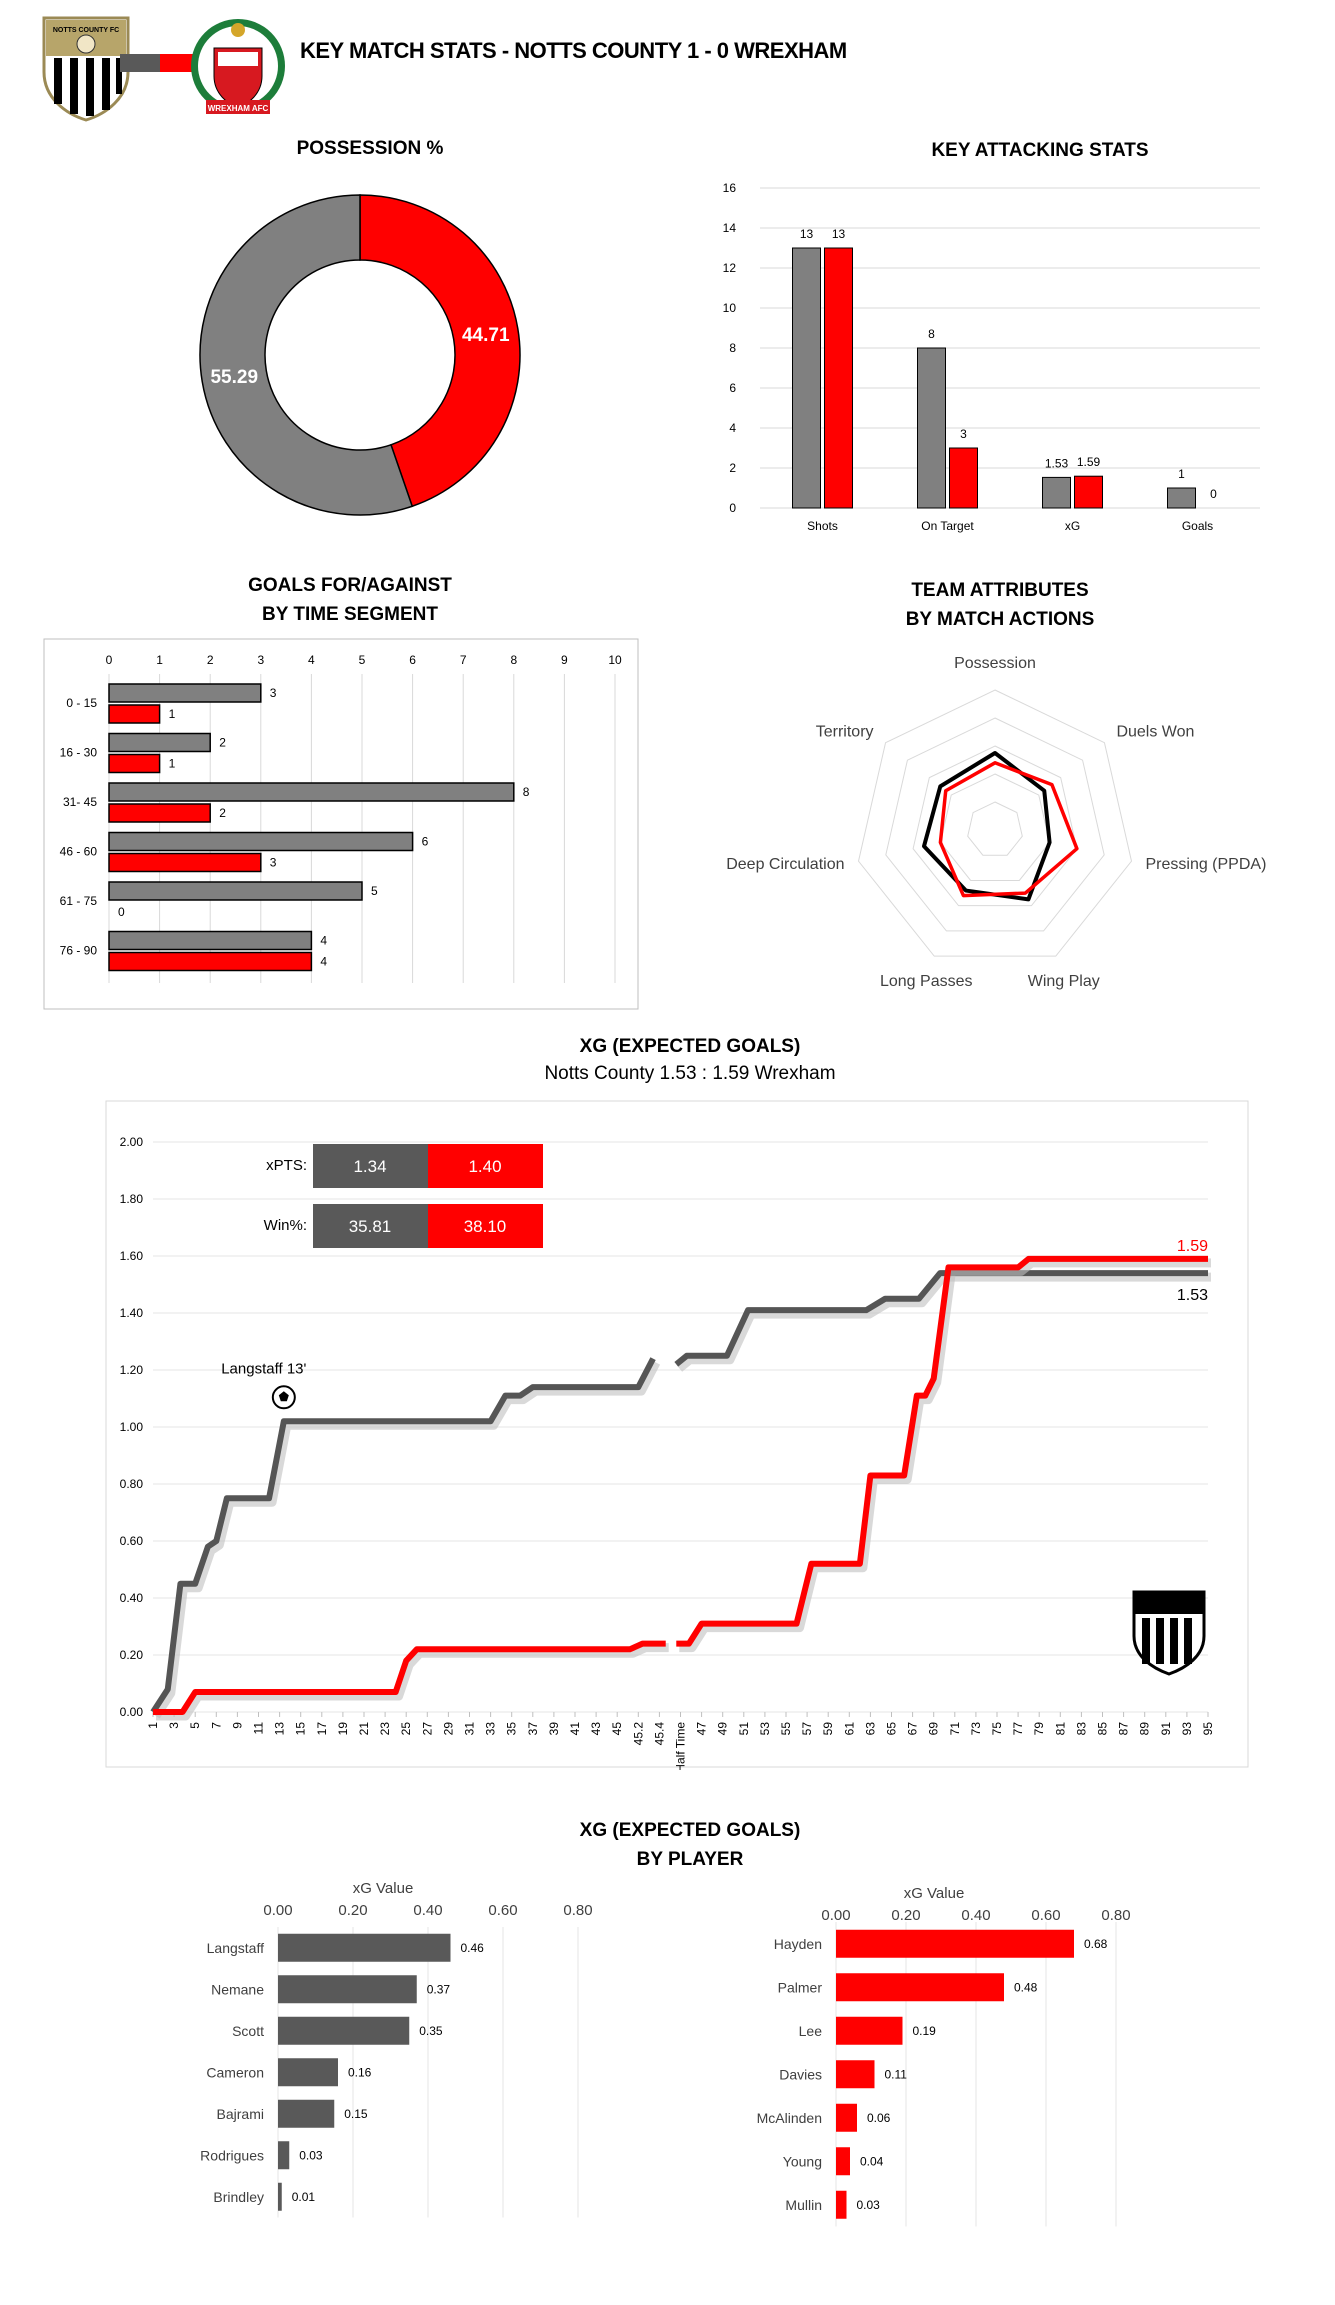 The image size is (1335, 2305). I want to click on attacking-bar-label: 1.53, so click(1057, 463).